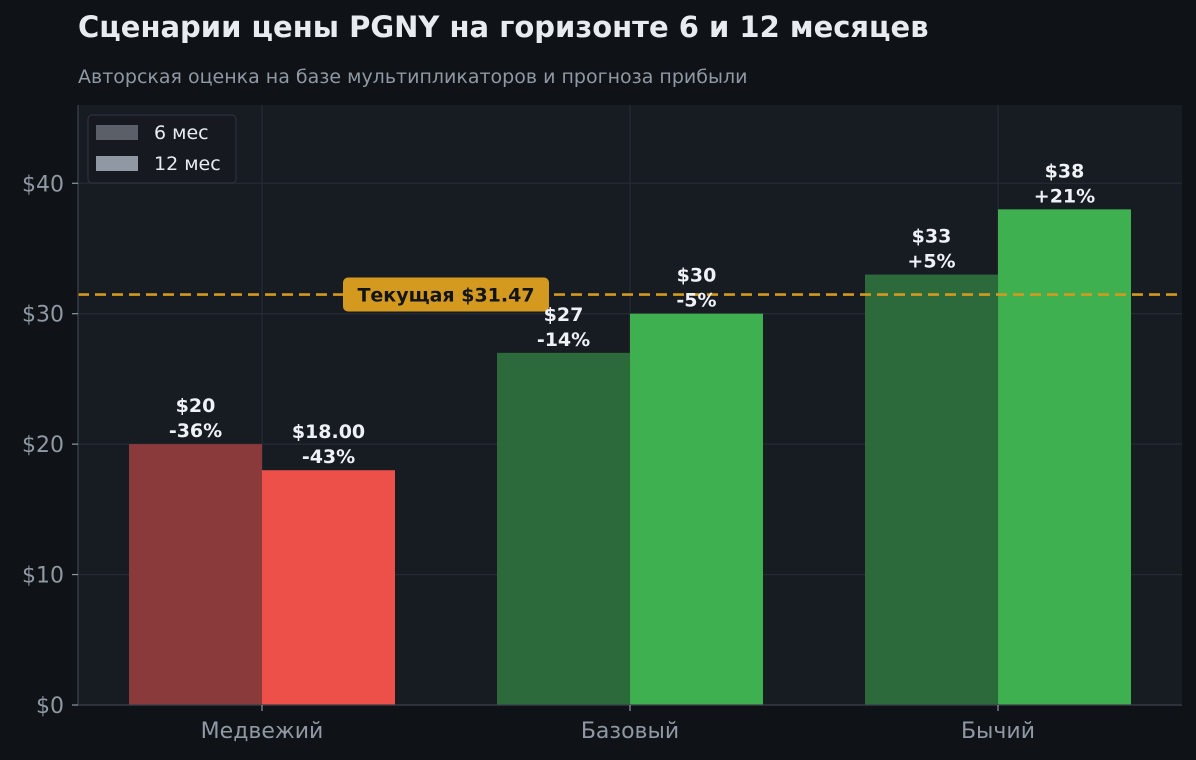 This screenshot has height=760, width=1196. I want to click on bar-label-6m-0: $20 -36%, so click(195, 418).